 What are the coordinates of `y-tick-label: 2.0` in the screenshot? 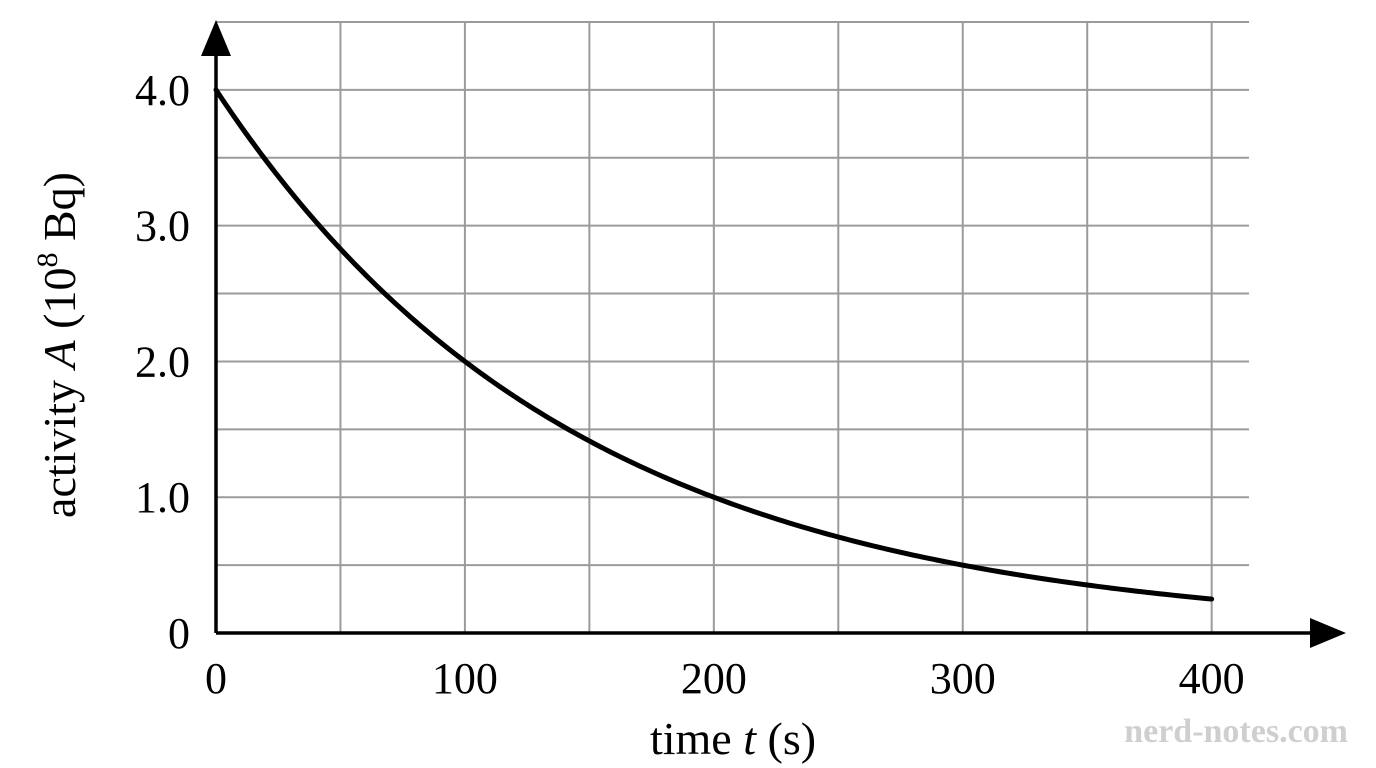 It's located at (162, 361).